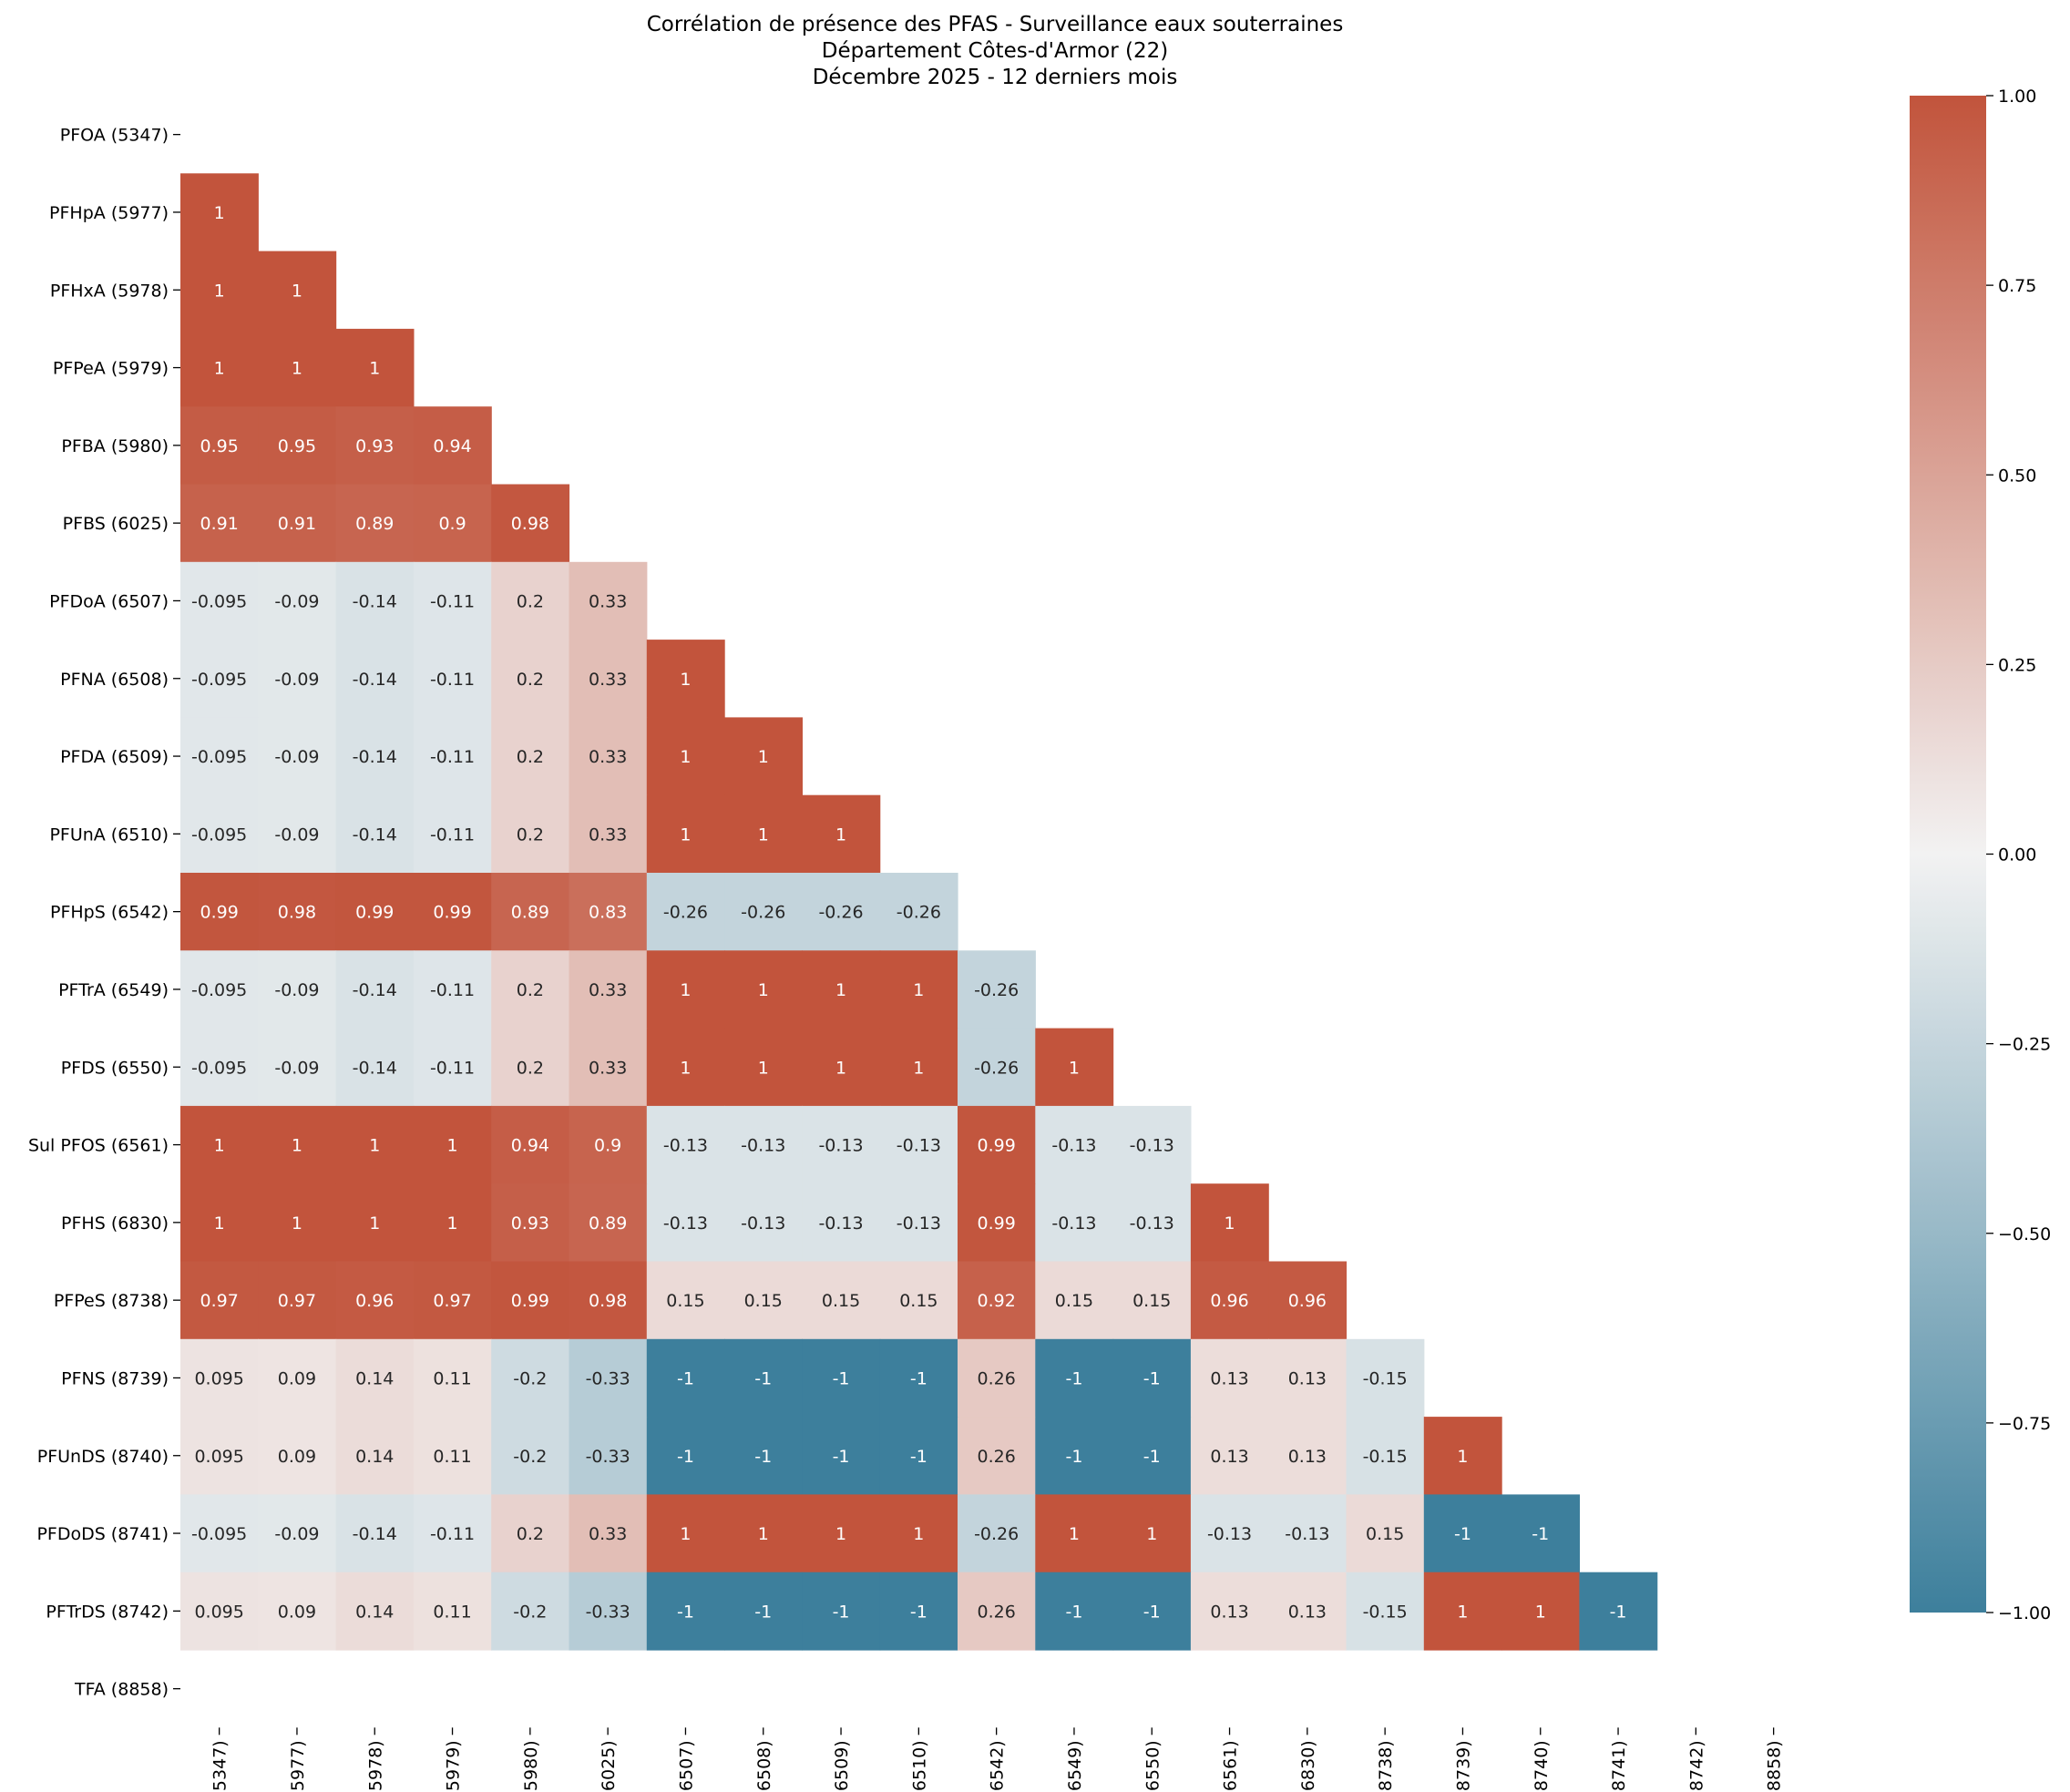 The width and height of the screenshot is (2070, 1792). What do you see at coordinates (115, 446) in the screenshot?
I see `y-tick-label: PFBA (5980)` at bounding box center [115, 446].